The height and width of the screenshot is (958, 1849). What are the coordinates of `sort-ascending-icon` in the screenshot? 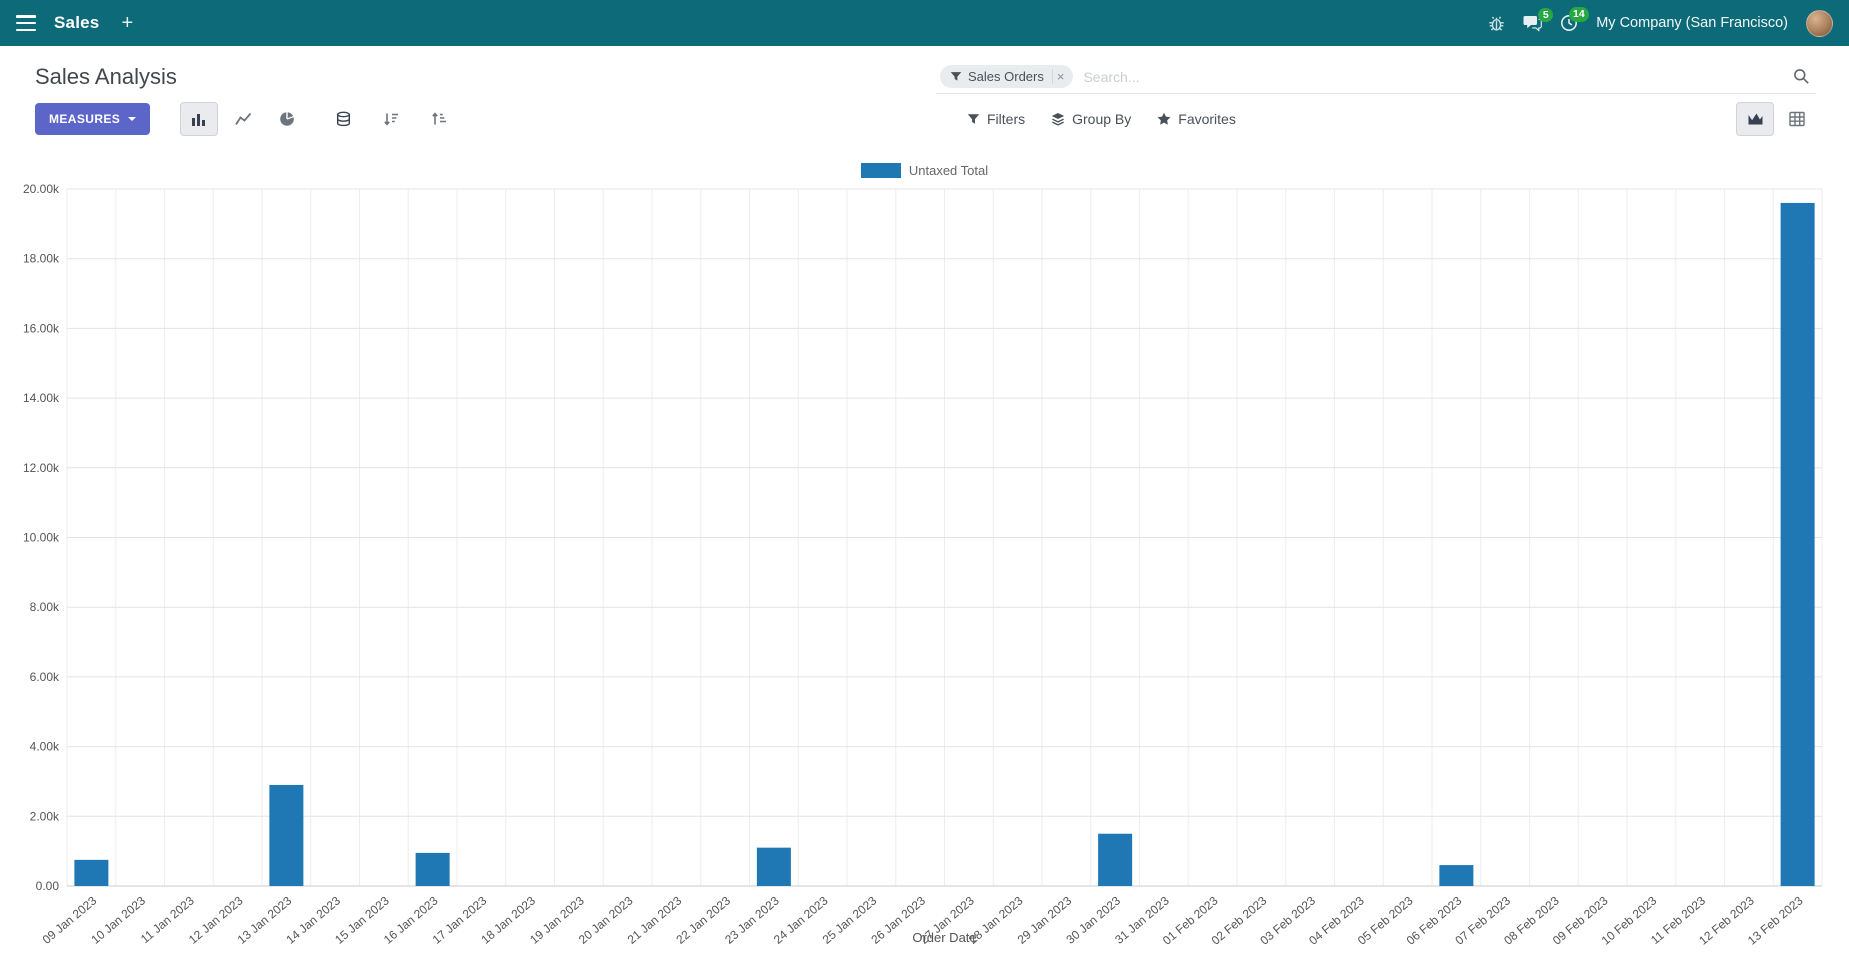 It's located at (439, 118).